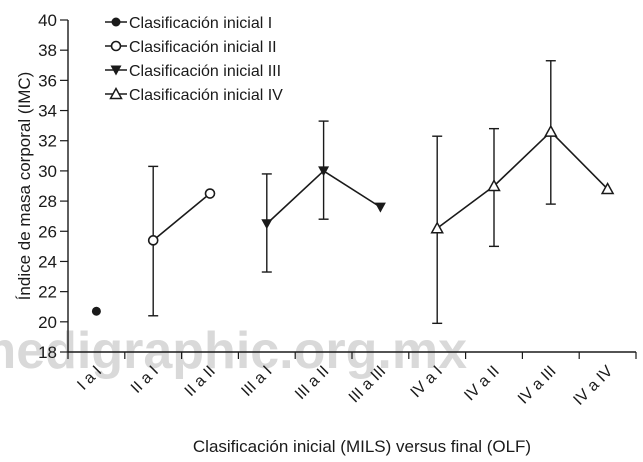 The width and height of the screenshot is (643, 462). Describe the element at coordinates (47, 201) in the screenshot. I see `y-tick-label: 28` at that location.